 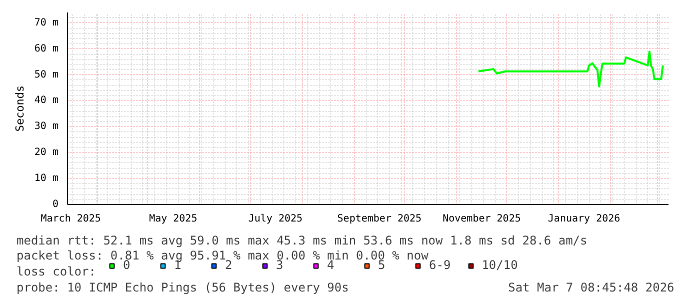 I want to click on legend-label: 0, so click(x=126, y=265).